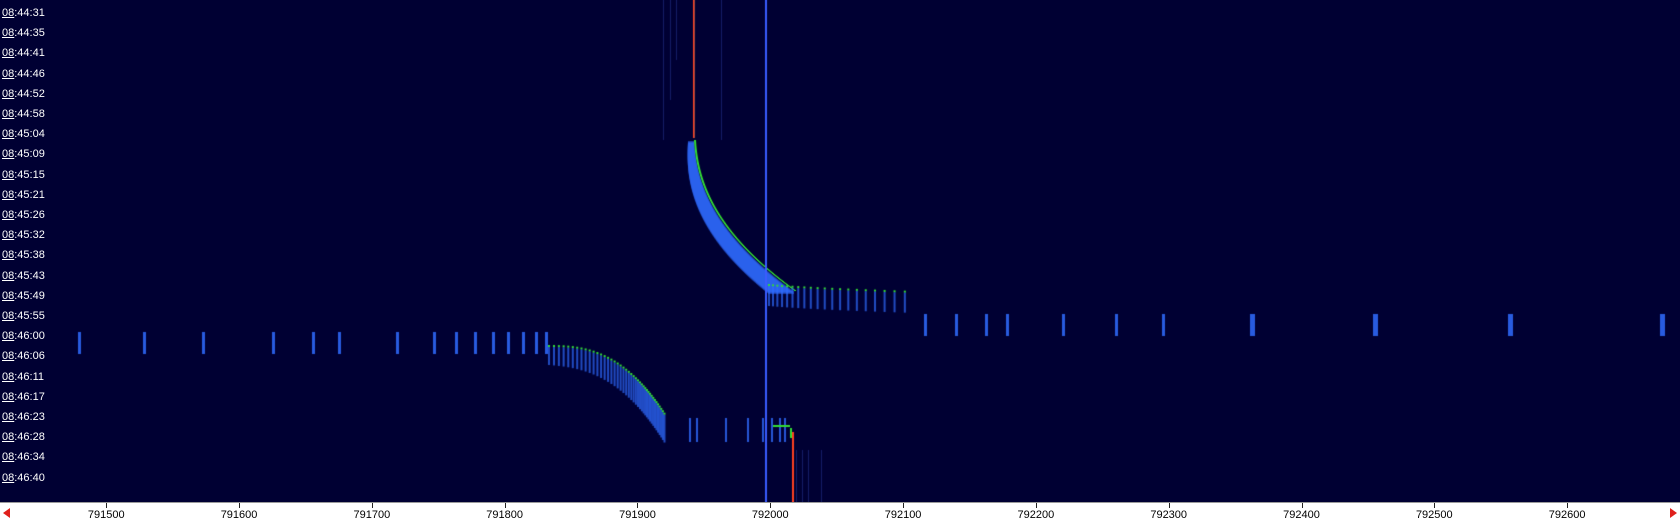  I want to click on time-label: 08:45:09, so click(23, 154).